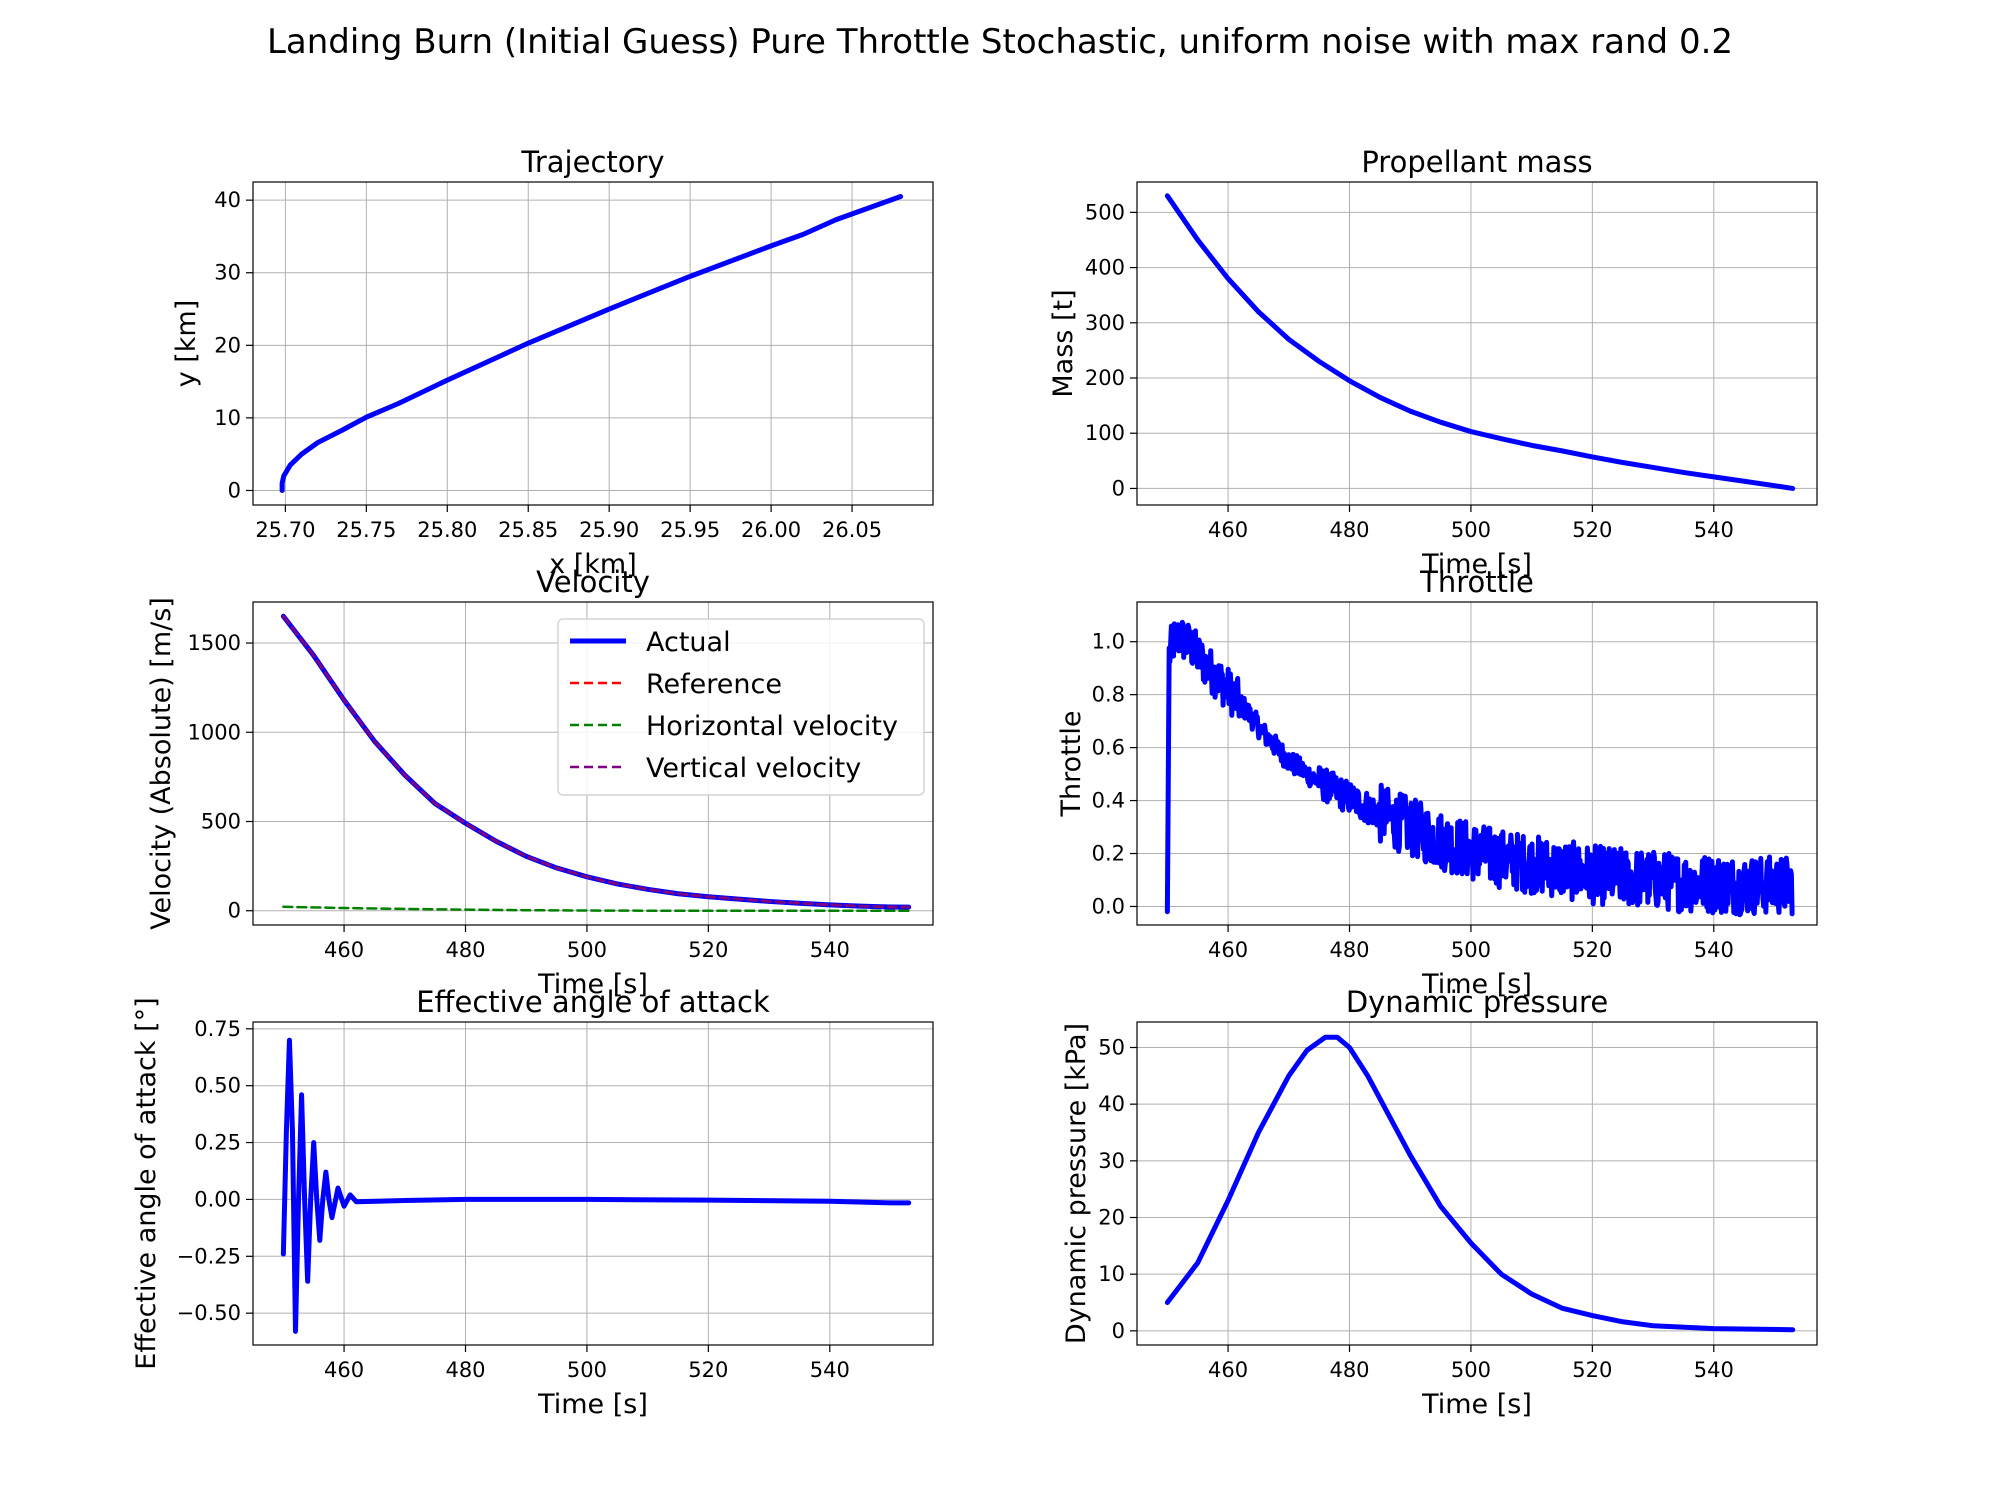 The image size is (2000, 1500). What do you see at coordinates (1108, 801) in the screenshot?
I see `y-tick-label: 0.4` at bounding box center [1108, 801].